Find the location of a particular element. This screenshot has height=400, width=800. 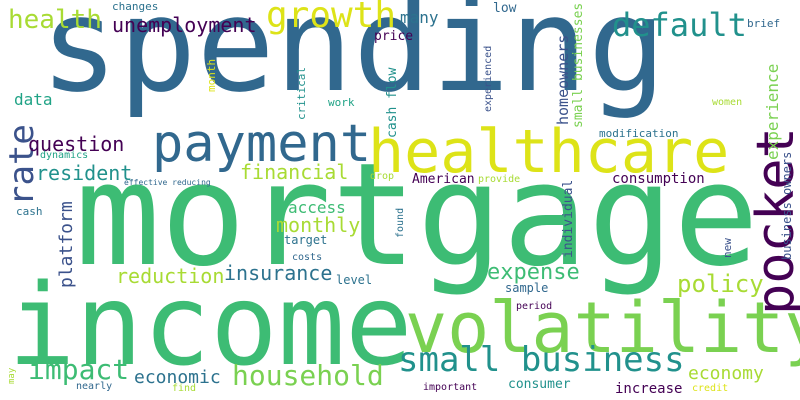

word-american: American is located at coordinates (443, 179).